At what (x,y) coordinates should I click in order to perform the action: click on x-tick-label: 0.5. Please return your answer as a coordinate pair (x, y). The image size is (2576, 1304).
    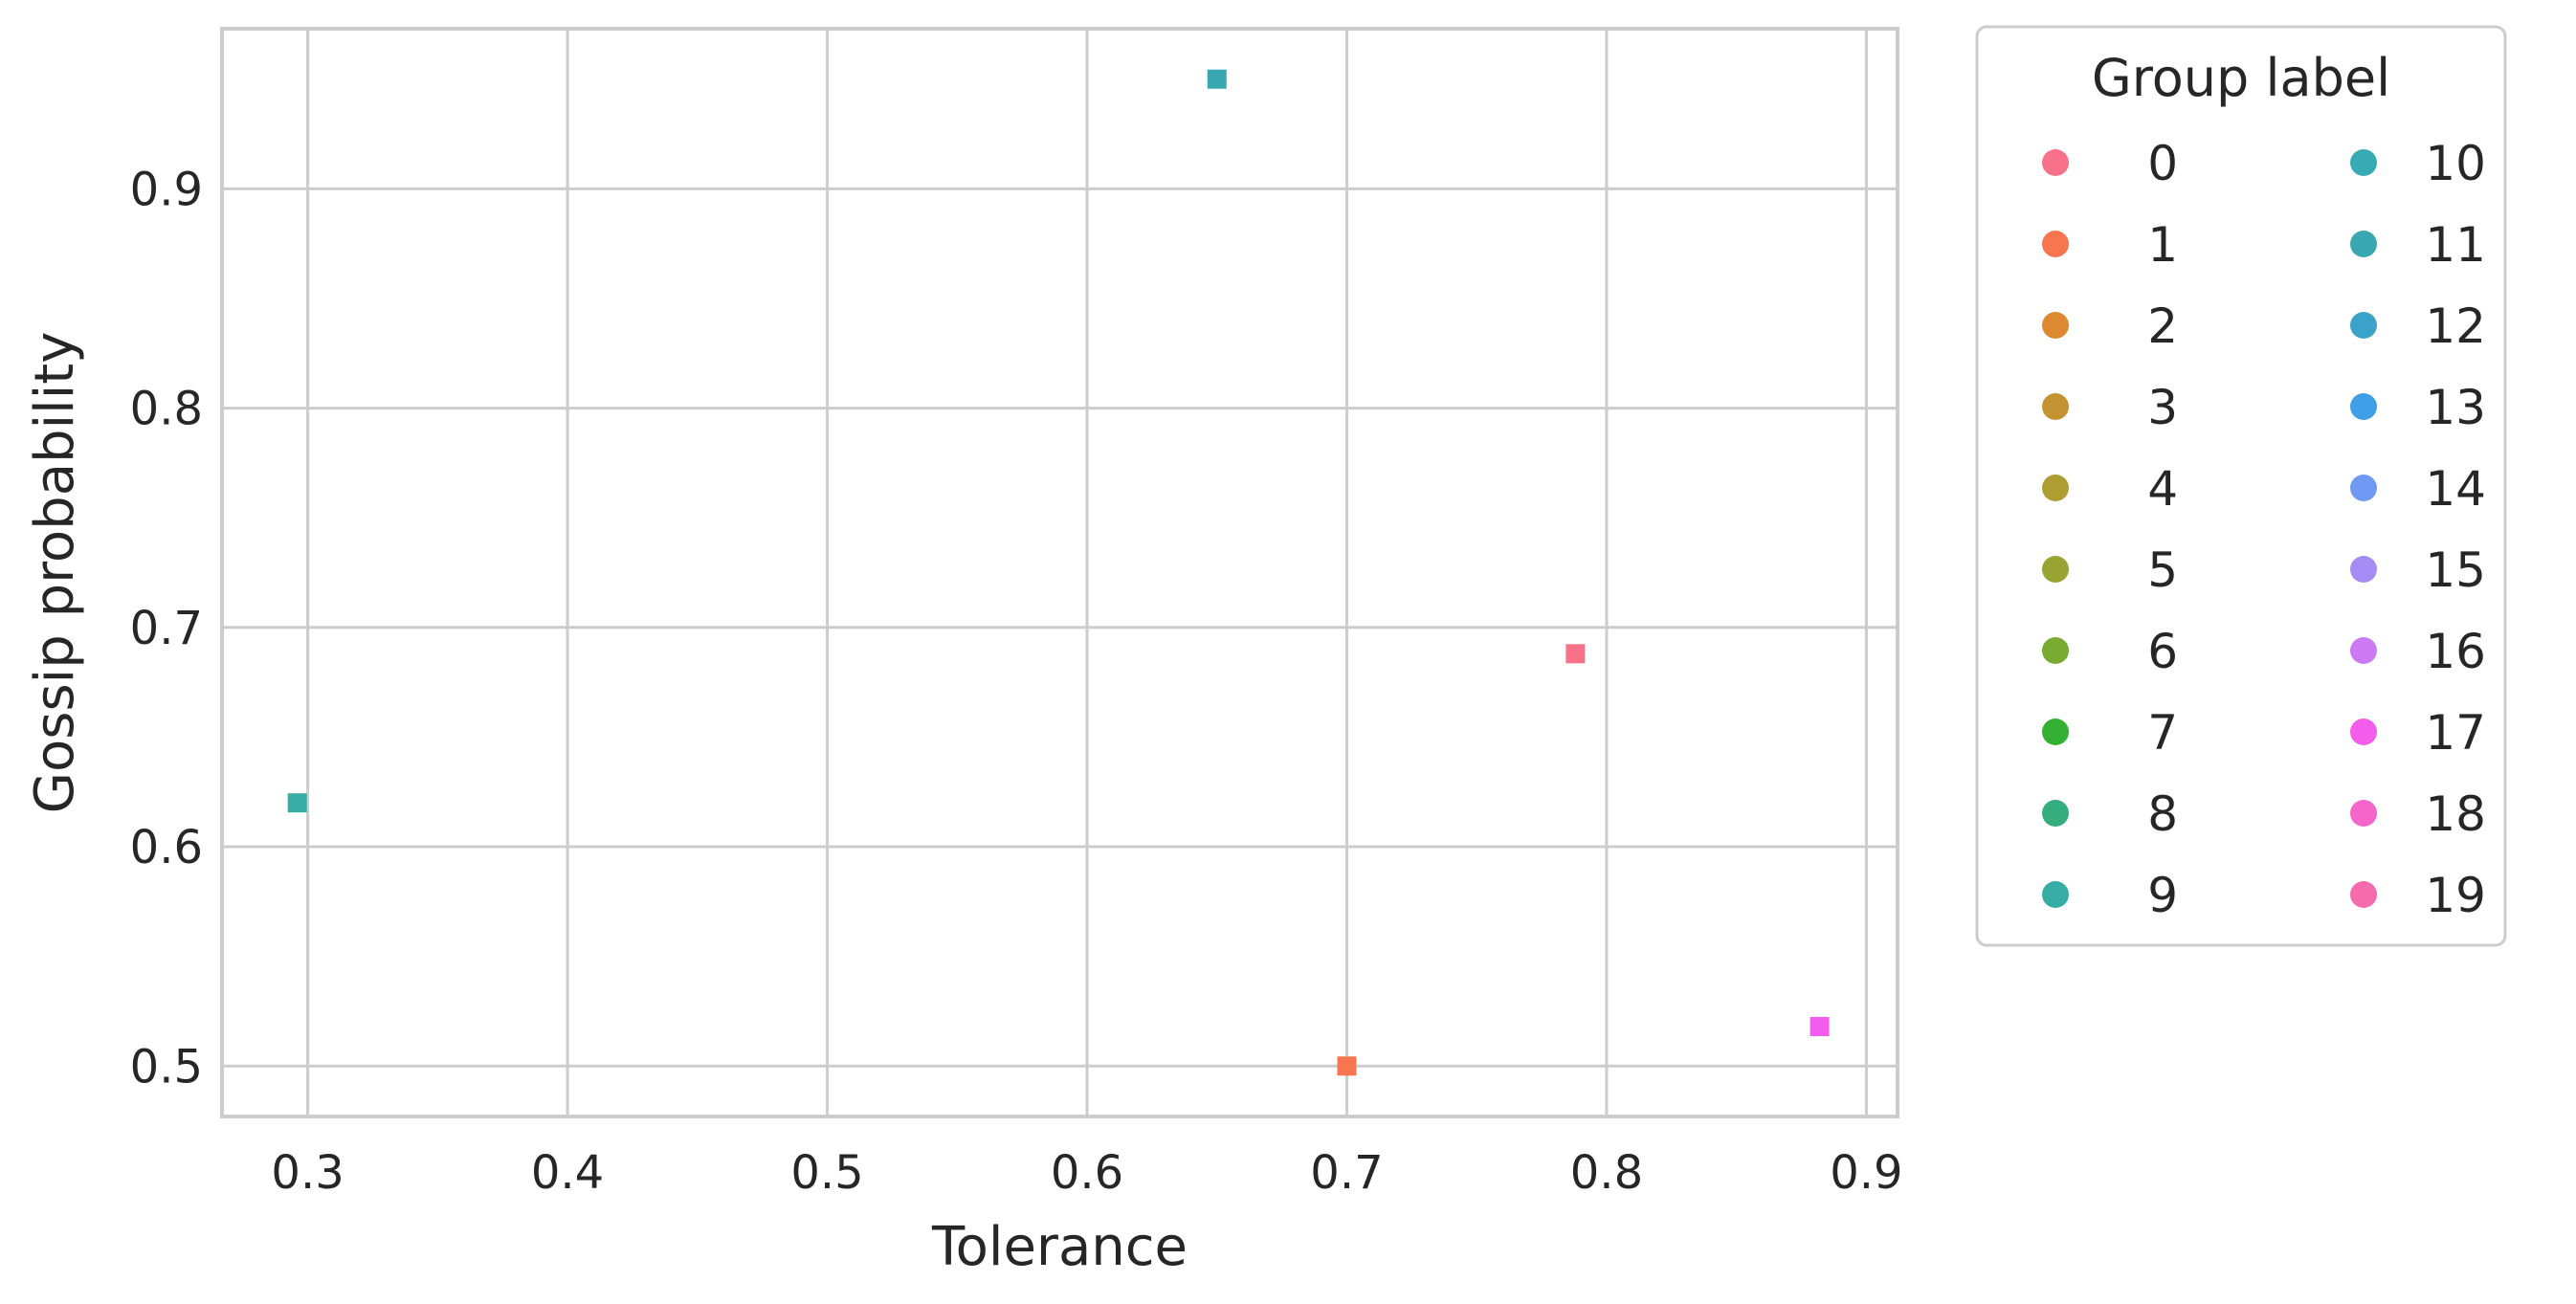
    Looking at the image, I should click on (826, 1173).